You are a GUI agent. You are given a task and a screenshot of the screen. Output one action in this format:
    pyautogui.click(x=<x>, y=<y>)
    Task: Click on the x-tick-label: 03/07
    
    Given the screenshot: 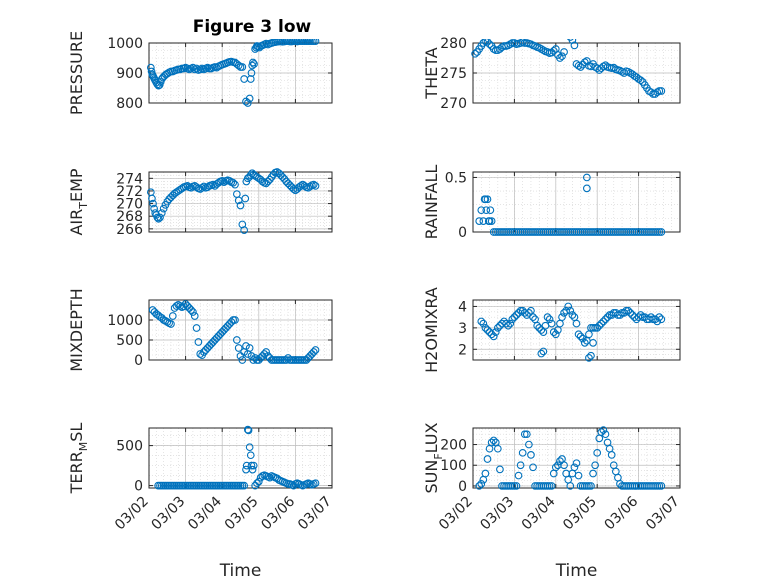 What is the action you would take?
    pyautogui.click(x=315, y=514)
    